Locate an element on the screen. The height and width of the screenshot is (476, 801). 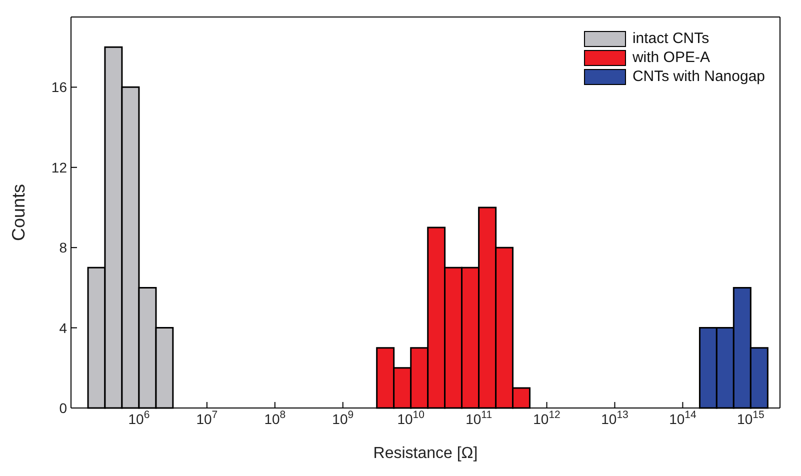
legend-label: with OPE-A is located at coordinates (671, 57).